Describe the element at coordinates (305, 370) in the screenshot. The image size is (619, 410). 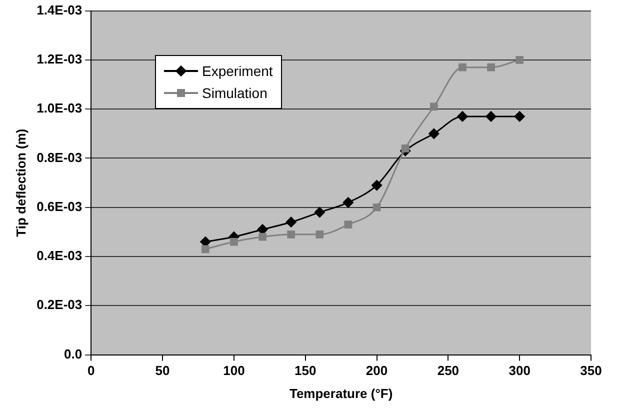
I see `x-tick-label: 150` at that location.